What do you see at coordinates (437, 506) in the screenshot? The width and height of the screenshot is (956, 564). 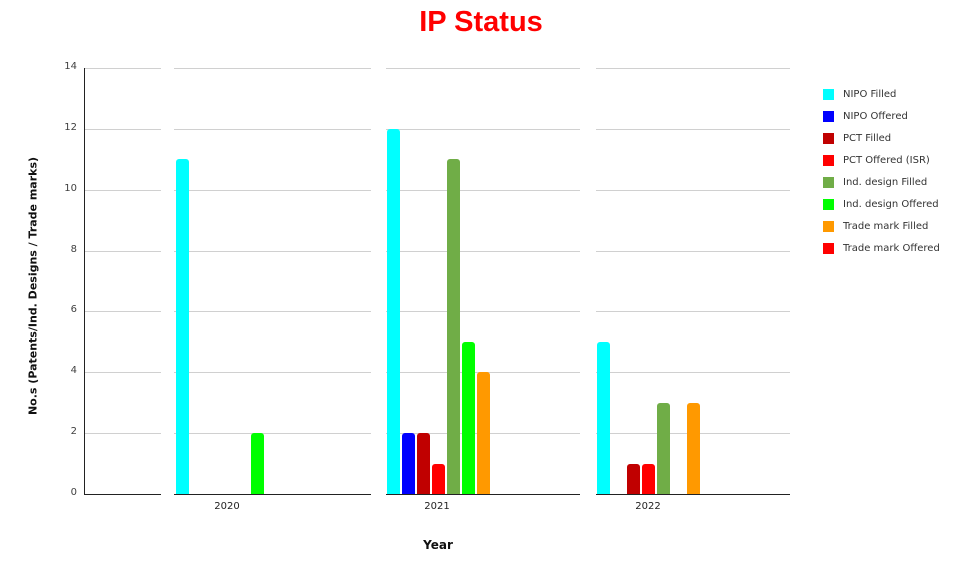 I see `x-tick-label: 2021` at bounding box center [437, 506].